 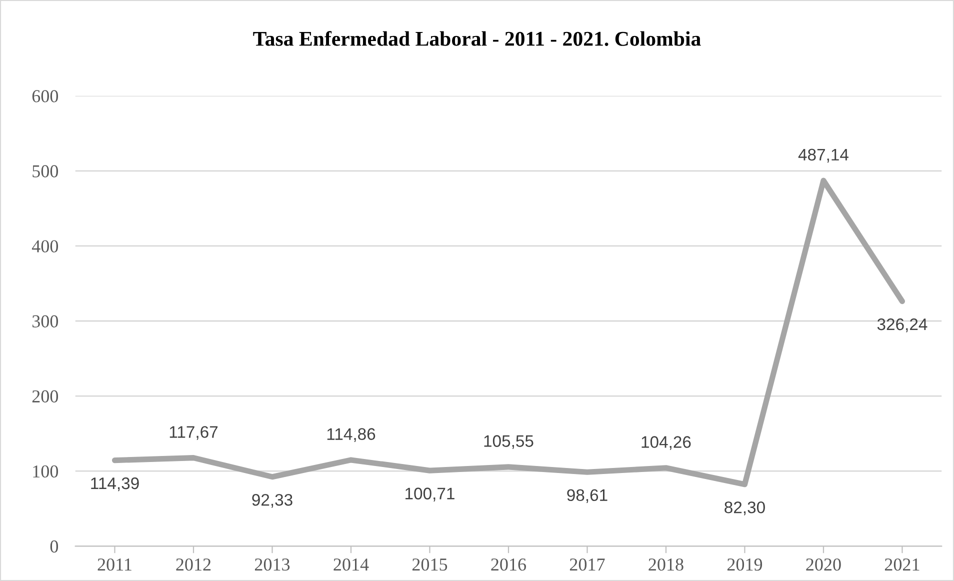 What do you see at coordinates (902, 564) in the screenshot?
I see `x-tick-label: 2021` at bounding box center [902, 564].